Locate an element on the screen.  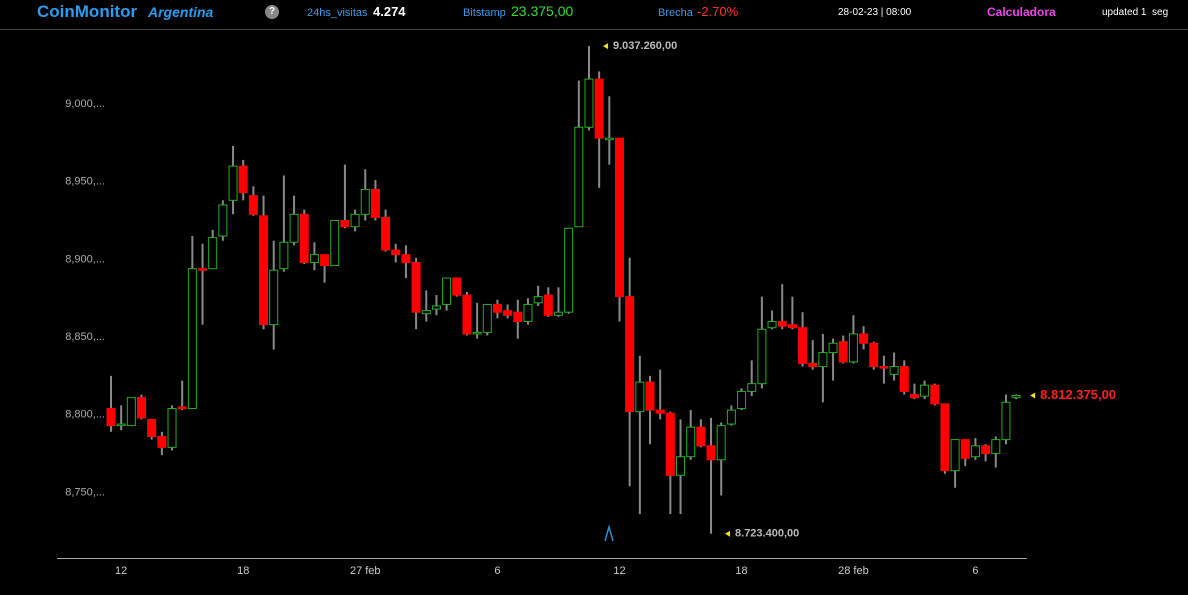
calculator-link: Calculadora is located at coordinates (1021, 12).